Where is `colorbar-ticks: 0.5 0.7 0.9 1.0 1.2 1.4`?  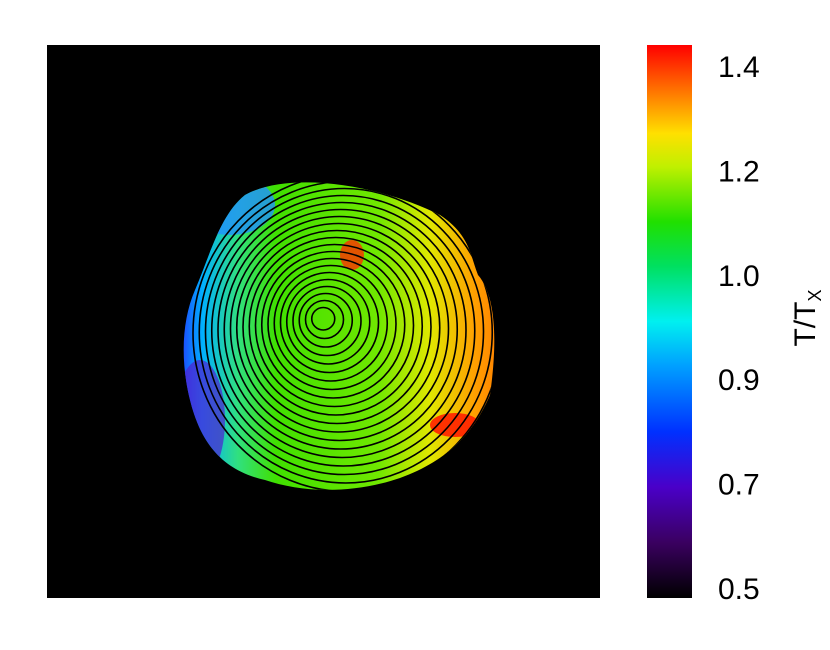 colorbar-ticks: 0.5 0.7 0.9 1.0 1.2 1.4 is located at coordinates (739, 328).